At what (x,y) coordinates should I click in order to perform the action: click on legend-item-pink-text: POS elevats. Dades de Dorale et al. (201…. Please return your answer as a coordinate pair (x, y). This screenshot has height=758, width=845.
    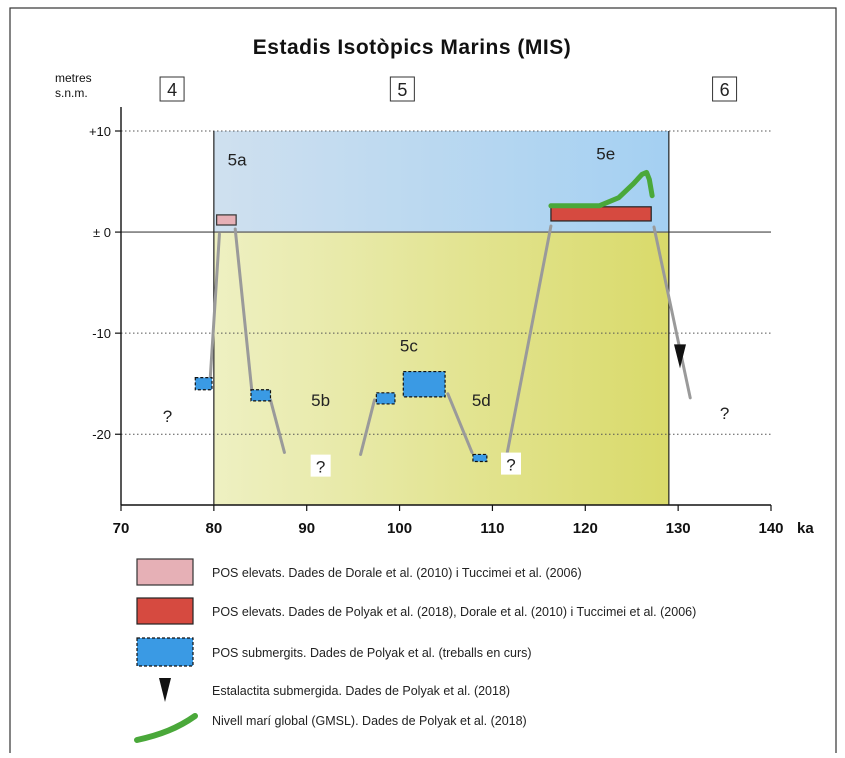
    Looking at the image, I should click on (397, 573).